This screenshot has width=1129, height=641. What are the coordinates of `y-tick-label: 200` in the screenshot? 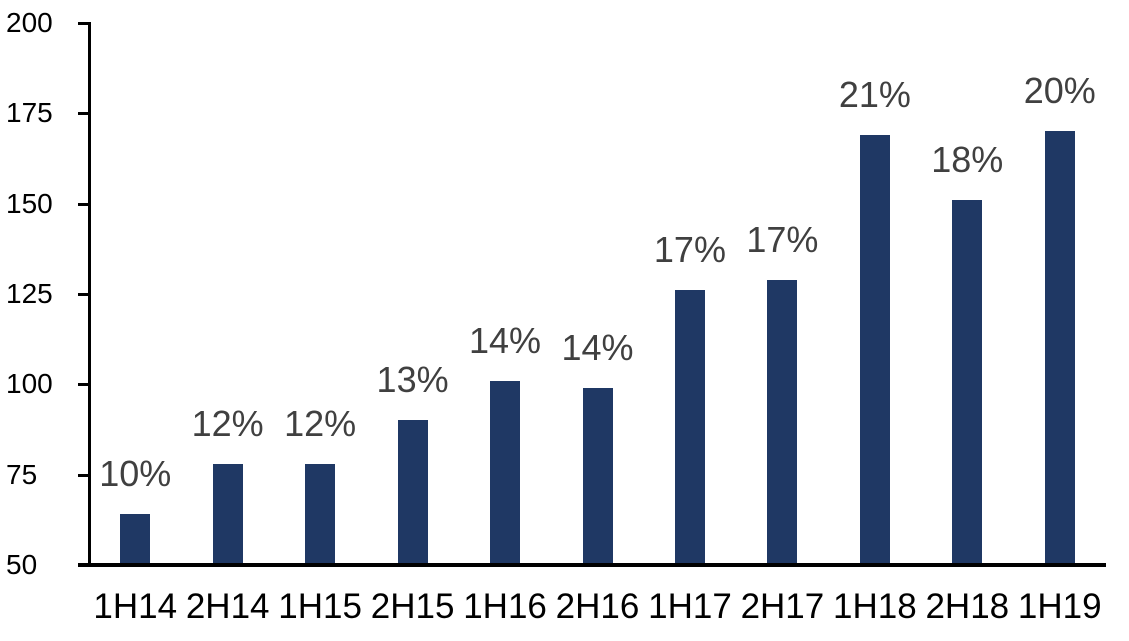 It's located at (29, 22).